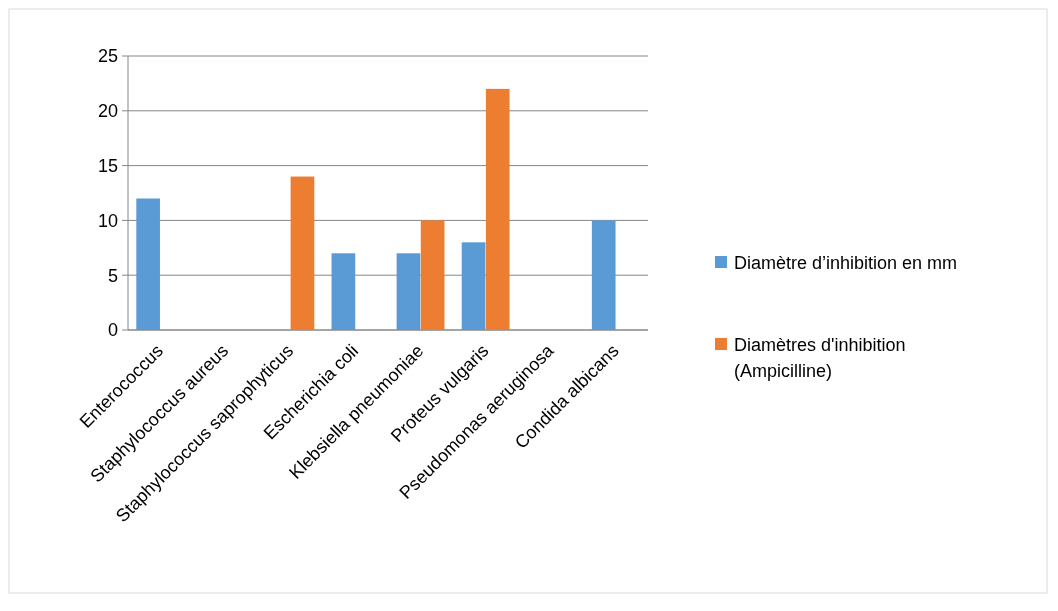  I want to click on y-tick-label: 5, so click(112, 275).